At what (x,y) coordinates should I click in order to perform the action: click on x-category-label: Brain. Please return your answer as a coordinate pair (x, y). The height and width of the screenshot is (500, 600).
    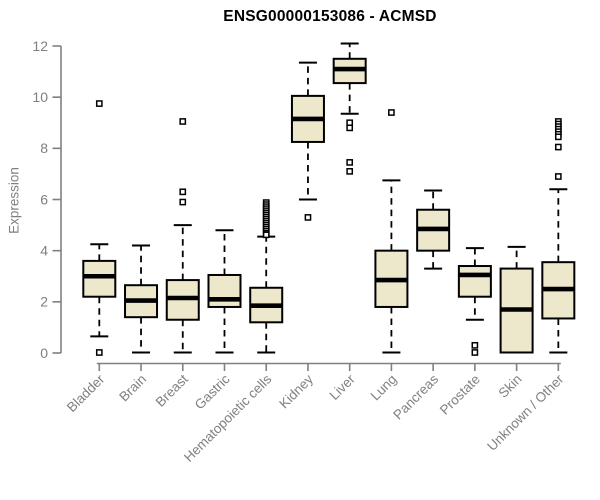
    Looking at the image, I should click on (132, 388).